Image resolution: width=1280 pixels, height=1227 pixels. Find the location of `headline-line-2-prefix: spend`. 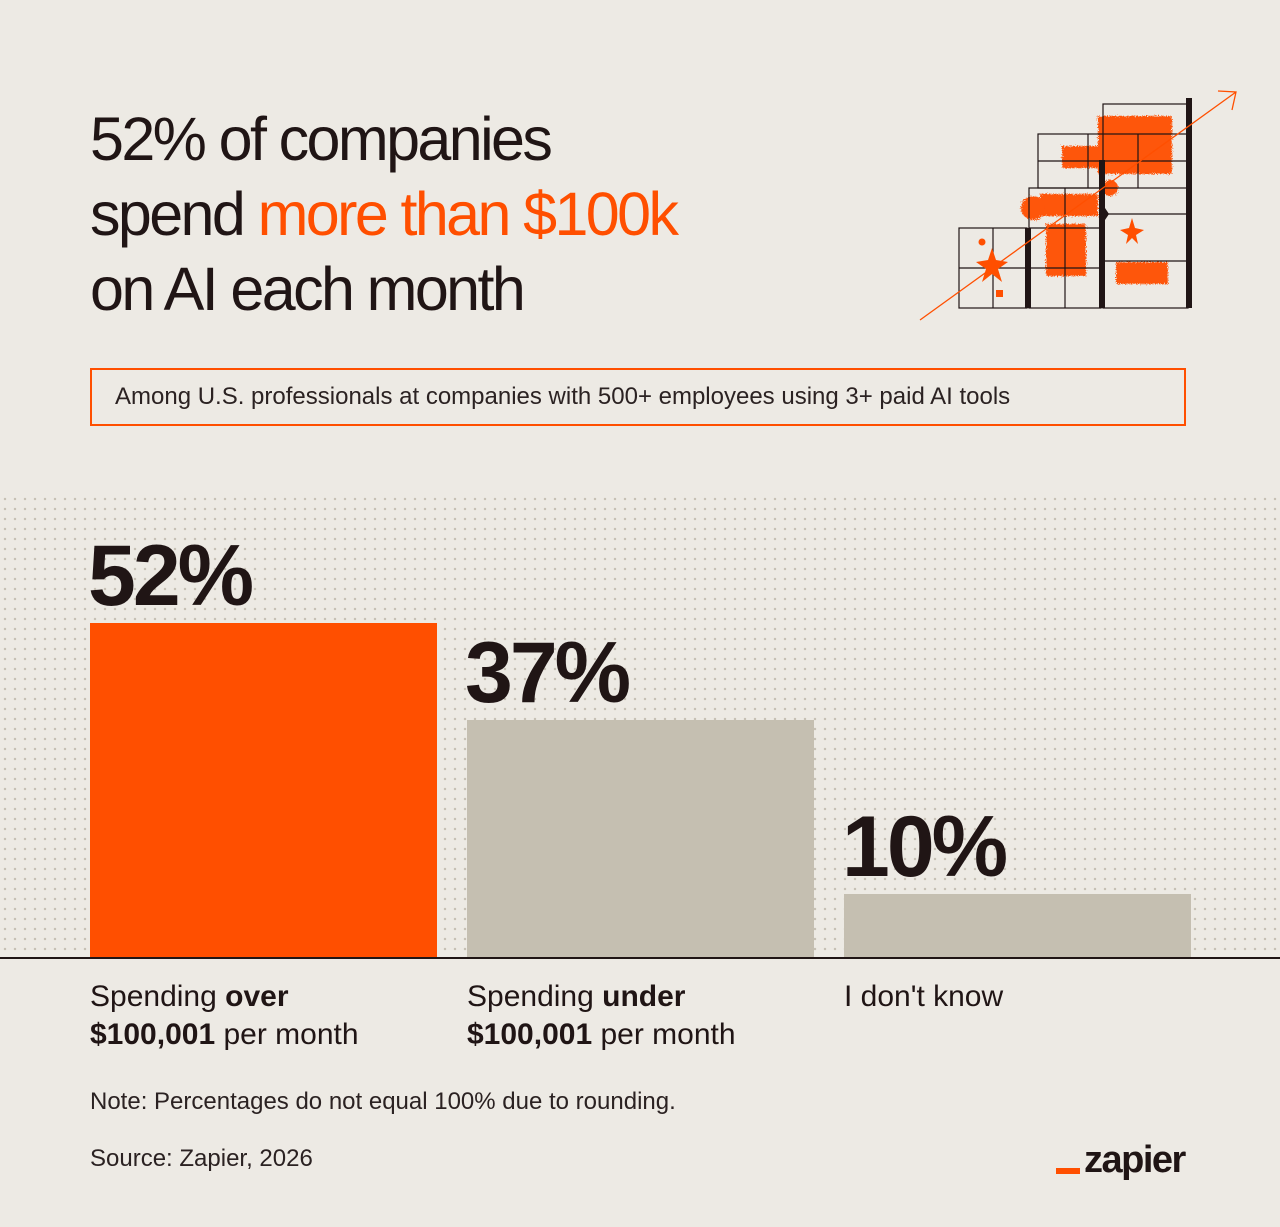

headline-line-2-prefix: spend is located at coordinates (174, 214).